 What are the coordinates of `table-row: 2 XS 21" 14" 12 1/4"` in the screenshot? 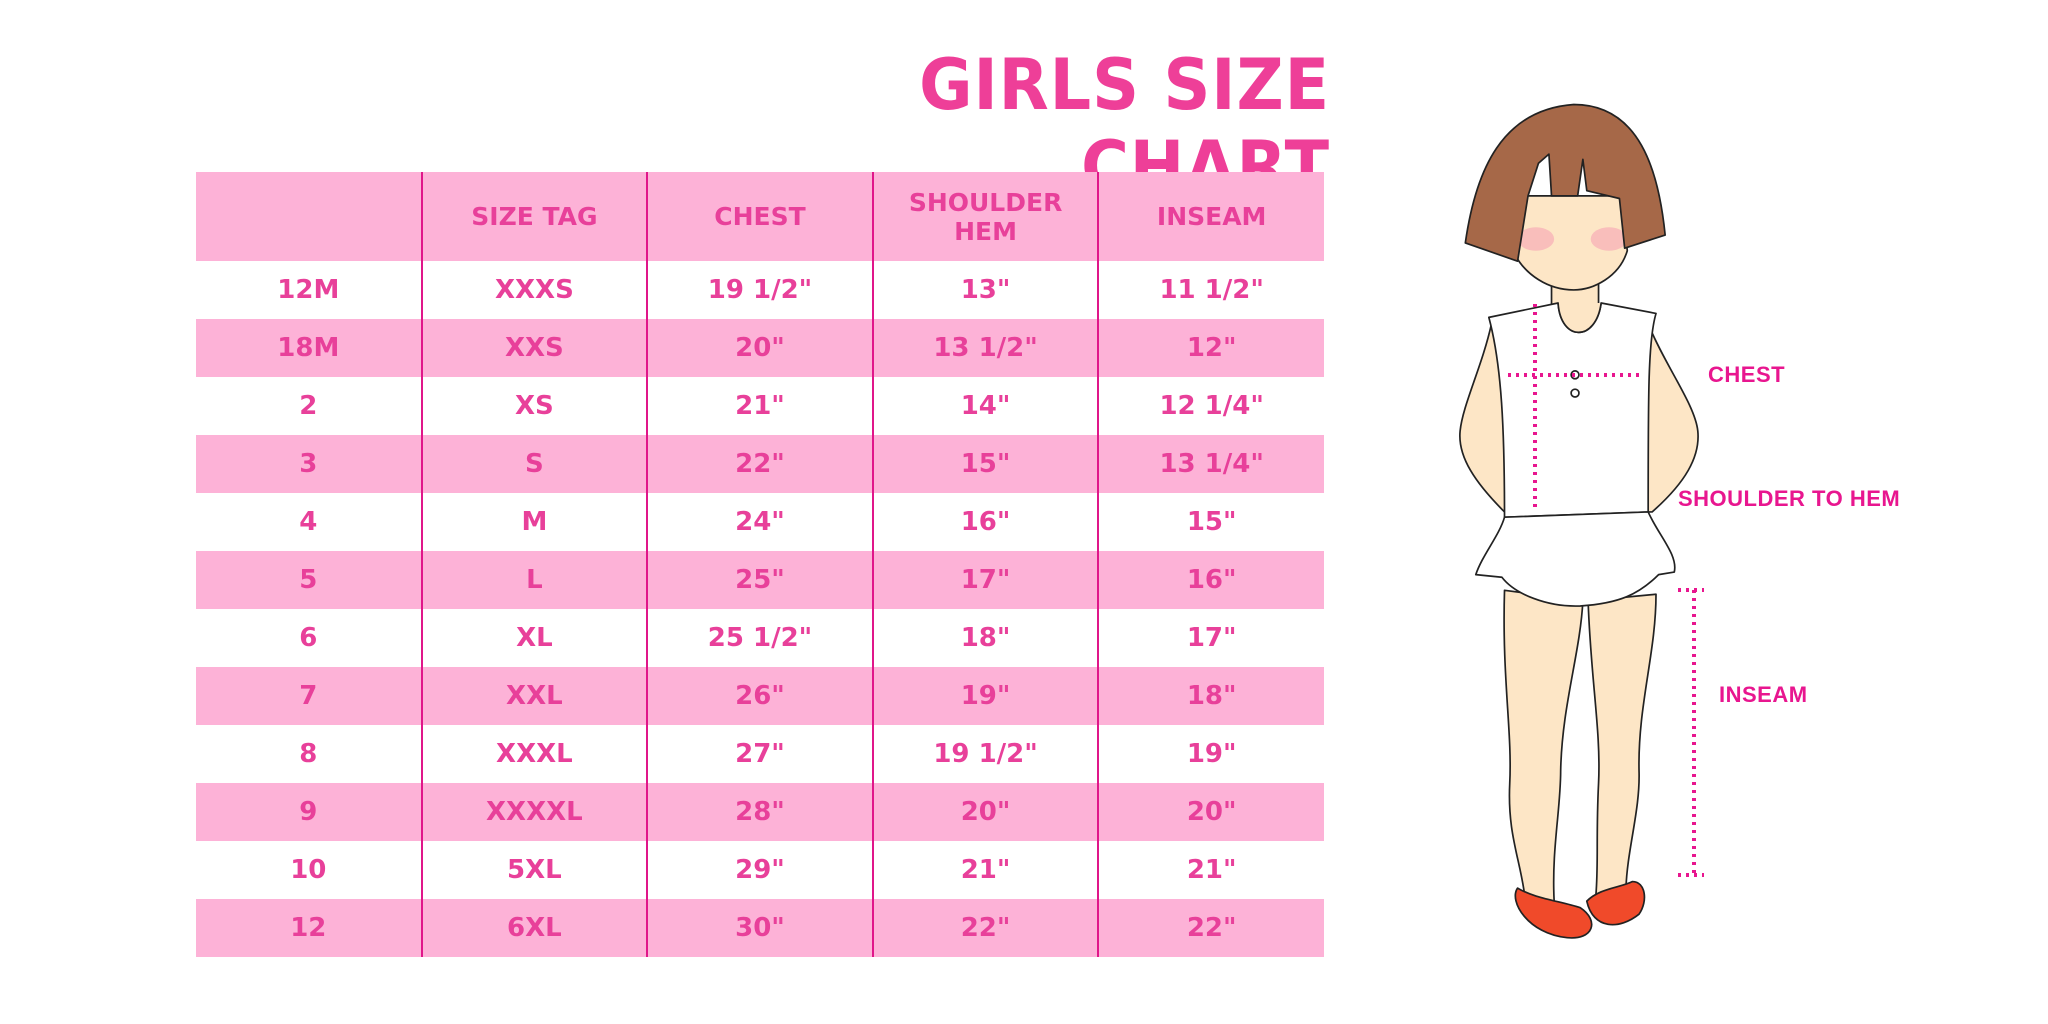 It's located at (760, 406).